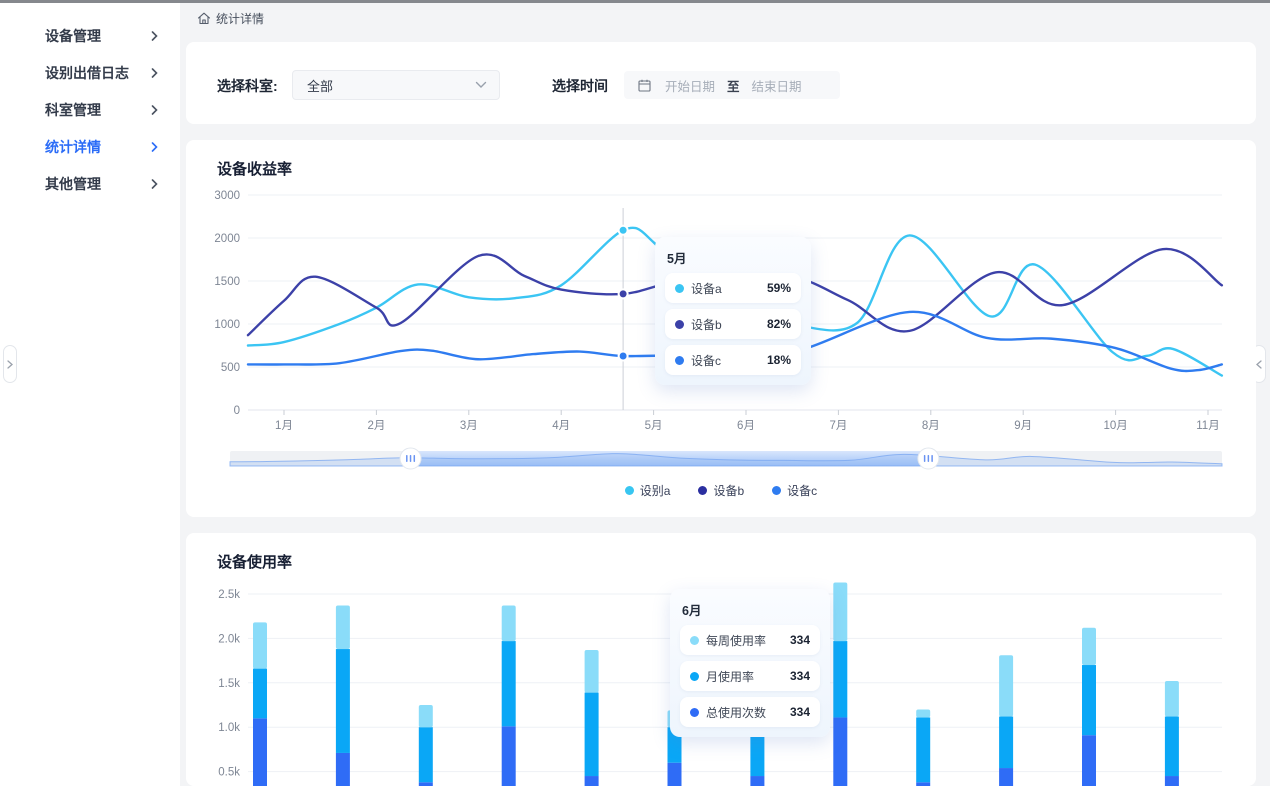 Image resolution: width=1270 pixels, height=786 pixels. What do you see at coordinates (840, 612) in the screenshot?
I see `bar-segment-每周使用率-8月` at bounding box center [840, 612].